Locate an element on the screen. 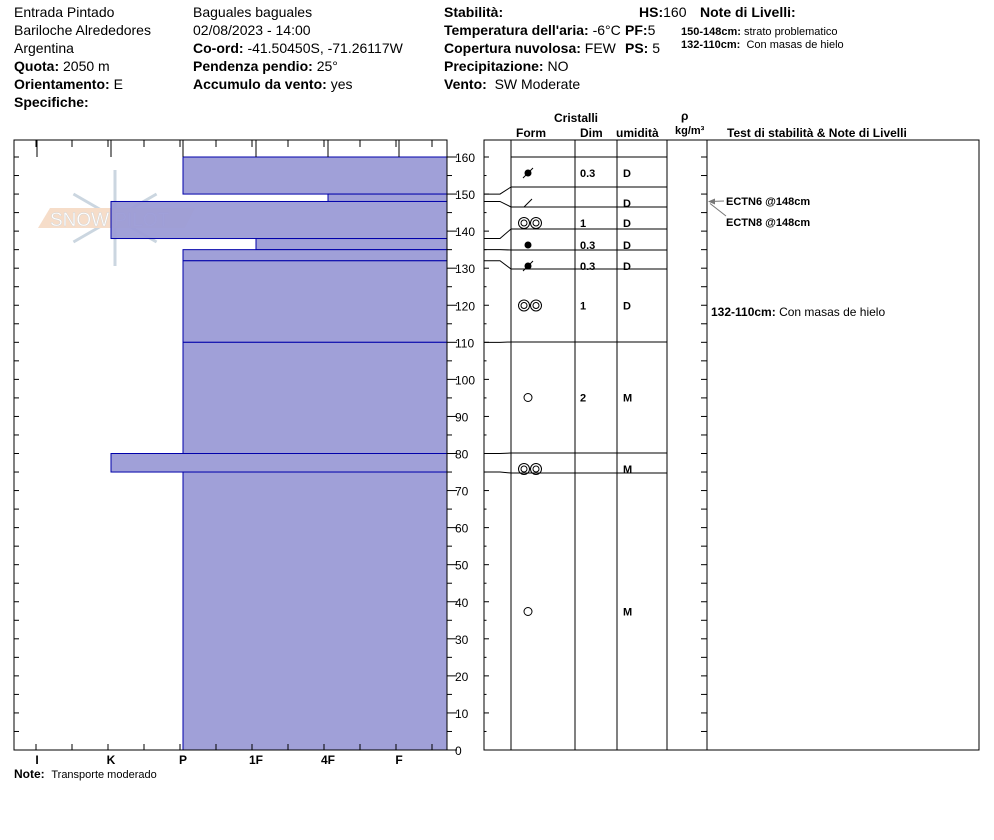 This screenshot has width=994, height=840. hardness-label-I: I is located at coordinates (36, 760).